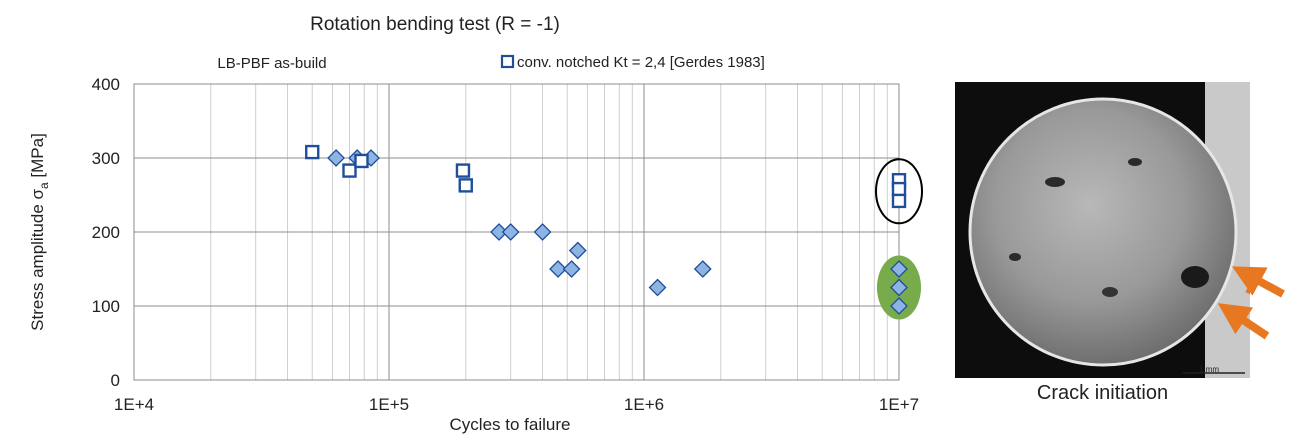  Describe the element at coordinates (44, 185) in the screenshot. I see `y-axis-label-subscript: a` at that location.